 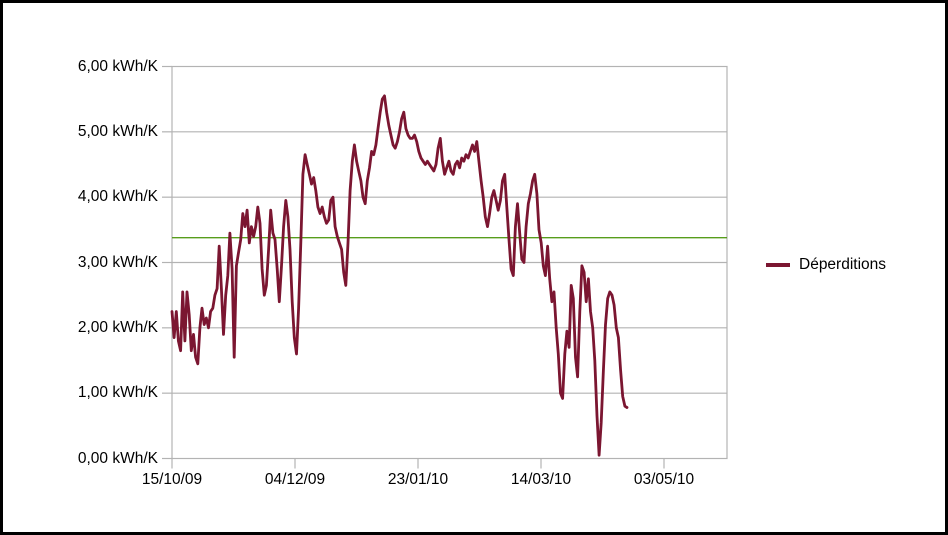 What do you see at coordinates (541, 479) in the screenshot?
I see `x-axis-label: 14/03/10` at bounding box center [541, 479].